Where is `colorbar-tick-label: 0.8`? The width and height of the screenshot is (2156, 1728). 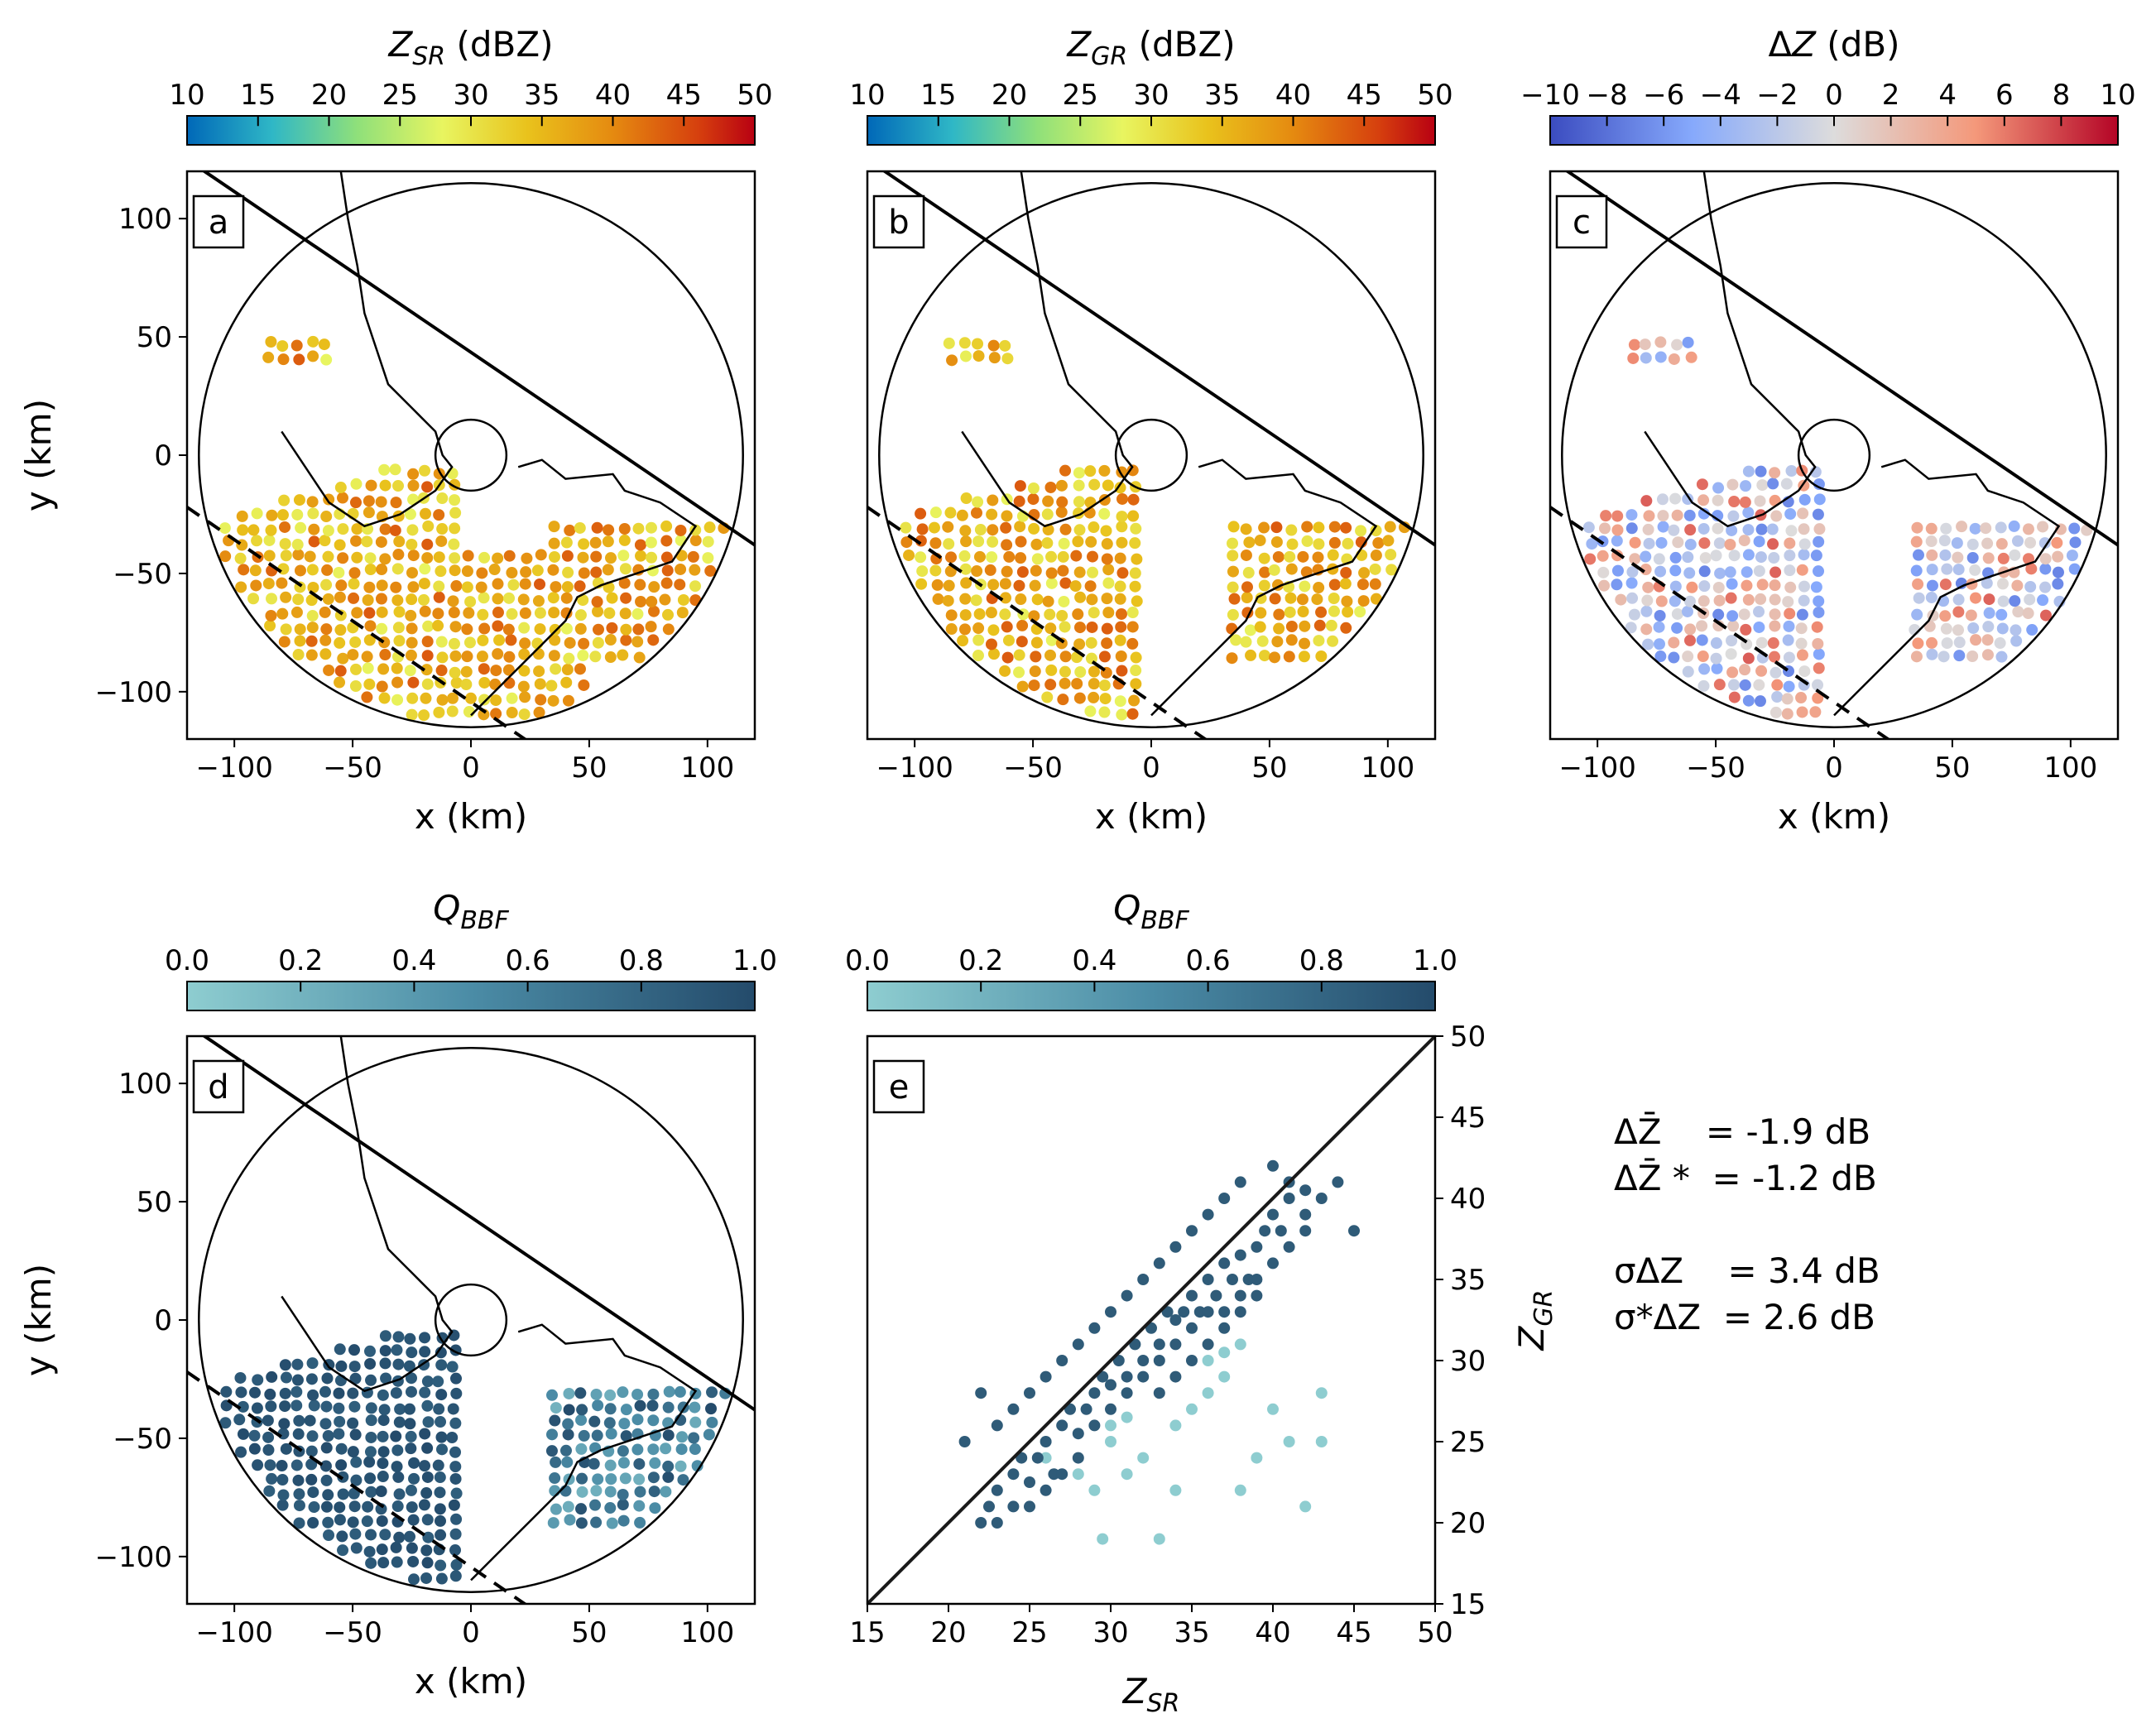
colorbar-tick-label: 0.8 is located at coordinates (641, 960).